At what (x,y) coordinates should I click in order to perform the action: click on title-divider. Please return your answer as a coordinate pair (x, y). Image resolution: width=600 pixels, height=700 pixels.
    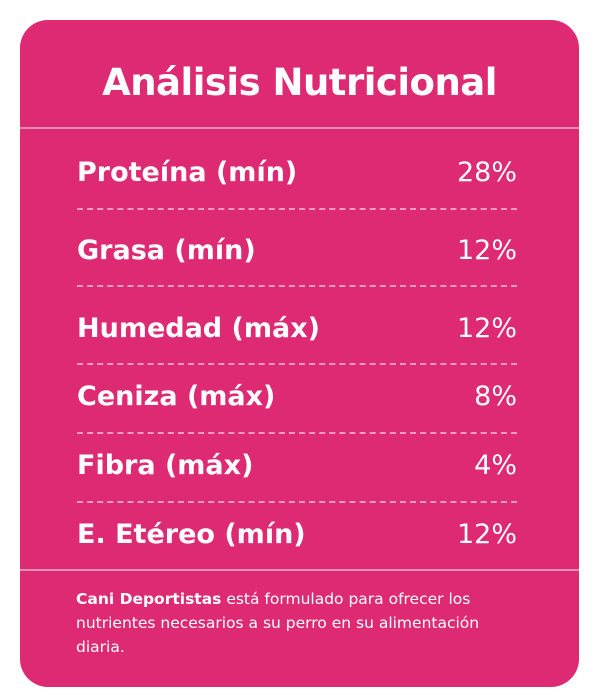
    Looking at the image, I should click on (299, 128).